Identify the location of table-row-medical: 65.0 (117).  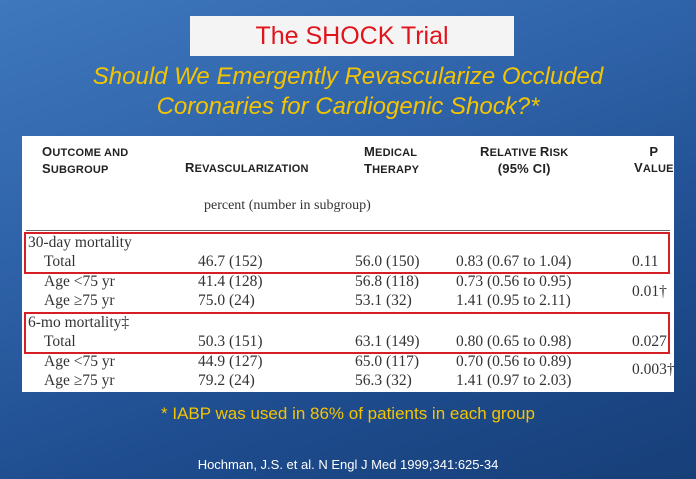
(387, 361).